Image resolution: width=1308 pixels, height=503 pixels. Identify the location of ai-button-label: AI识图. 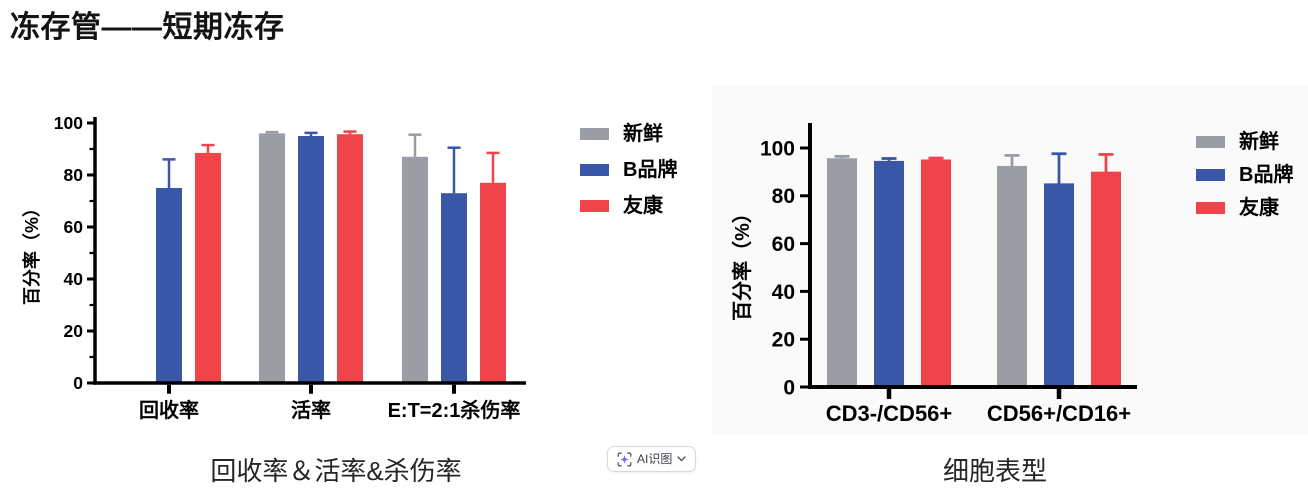
(655, 459).